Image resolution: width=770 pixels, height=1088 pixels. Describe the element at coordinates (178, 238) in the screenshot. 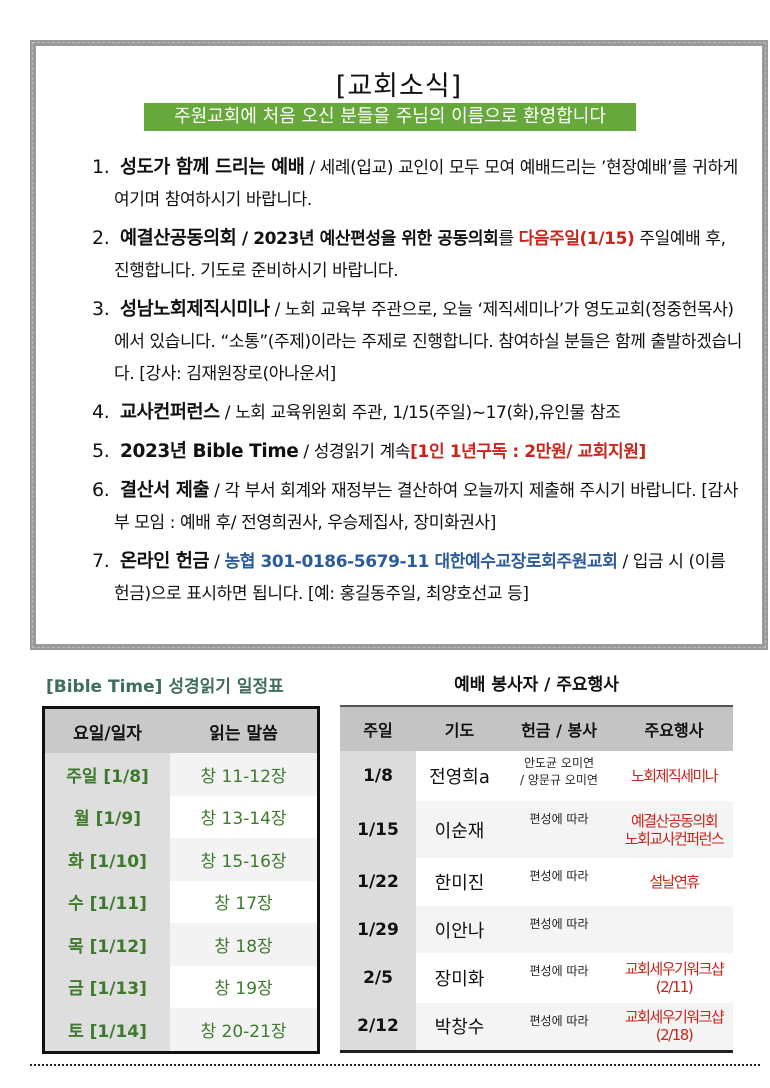

I see `item-title: 예결산공동의회` at that location.